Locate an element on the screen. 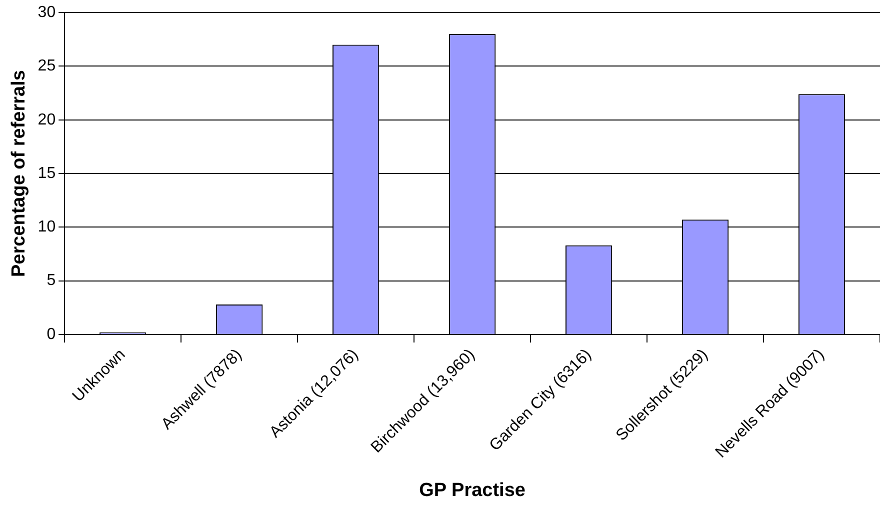 This screenshot has width=880, height=514. y-tick-label: 0 is located at coordinates (51, 334).